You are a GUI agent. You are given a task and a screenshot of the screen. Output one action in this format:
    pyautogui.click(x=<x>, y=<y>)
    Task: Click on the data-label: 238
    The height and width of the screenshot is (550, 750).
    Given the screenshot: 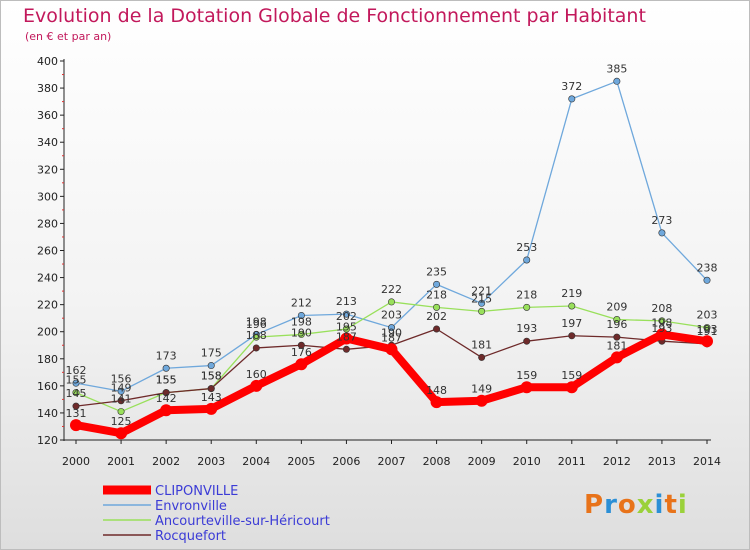 What is the action you would take?
    pyautogui.click(x=707, y=267)
    